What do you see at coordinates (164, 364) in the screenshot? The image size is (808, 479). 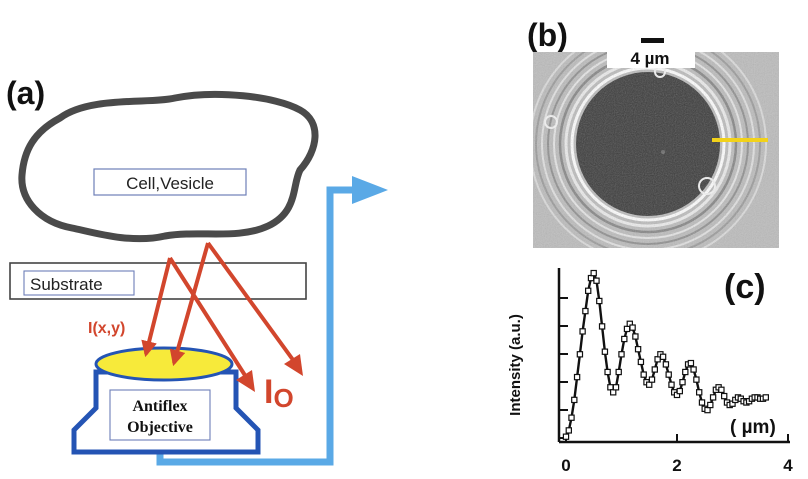 I see `objective-lens` at bounding box center [164, 364].